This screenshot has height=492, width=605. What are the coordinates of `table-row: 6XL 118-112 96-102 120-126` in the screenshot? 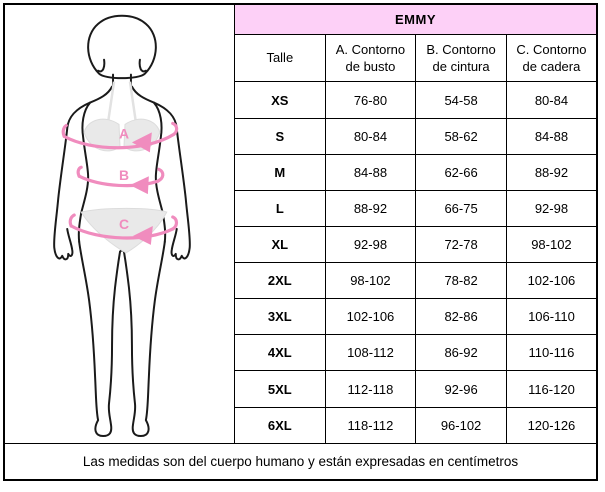 It's located at (301, 425).